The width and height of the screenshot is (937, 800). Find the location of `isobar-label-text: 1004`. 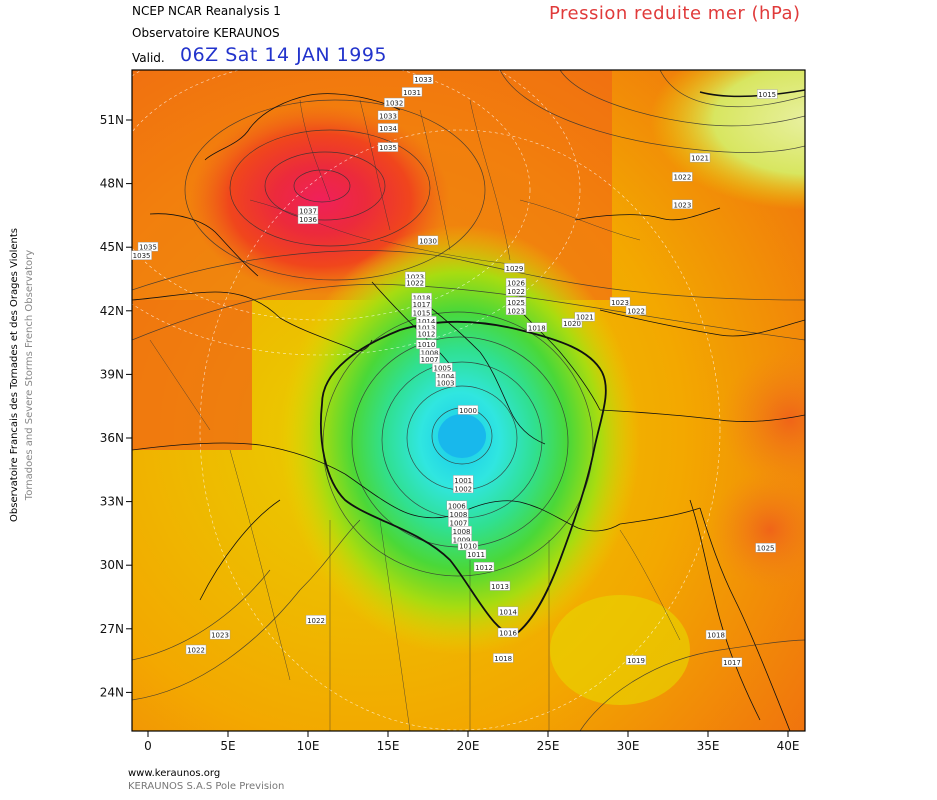

isobar-label-text: 1004 is located at coordinates (446, 377).